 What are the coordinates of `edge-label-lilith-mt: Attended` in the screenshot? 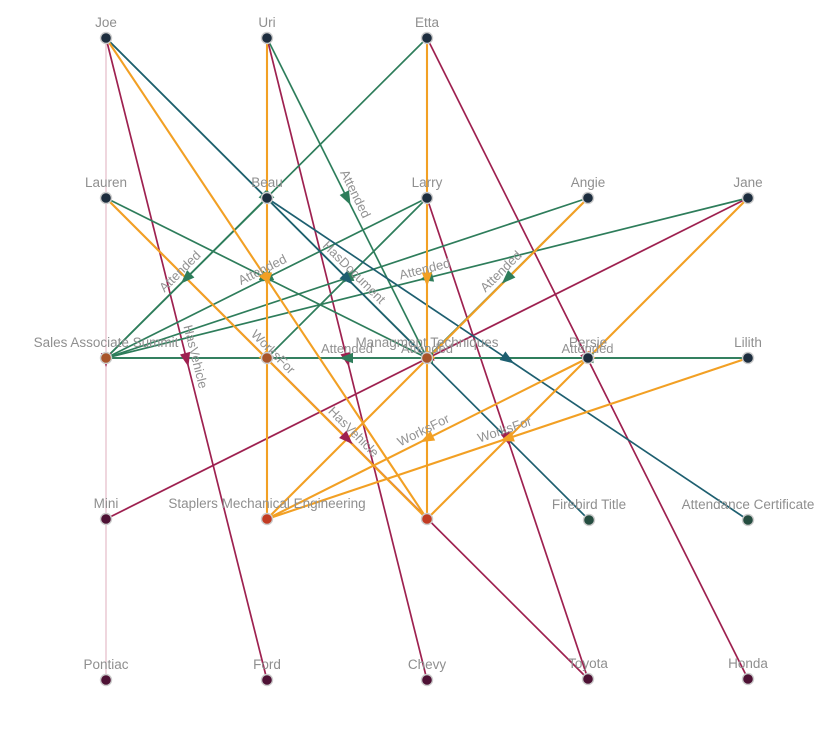 It's located at (587, 348).